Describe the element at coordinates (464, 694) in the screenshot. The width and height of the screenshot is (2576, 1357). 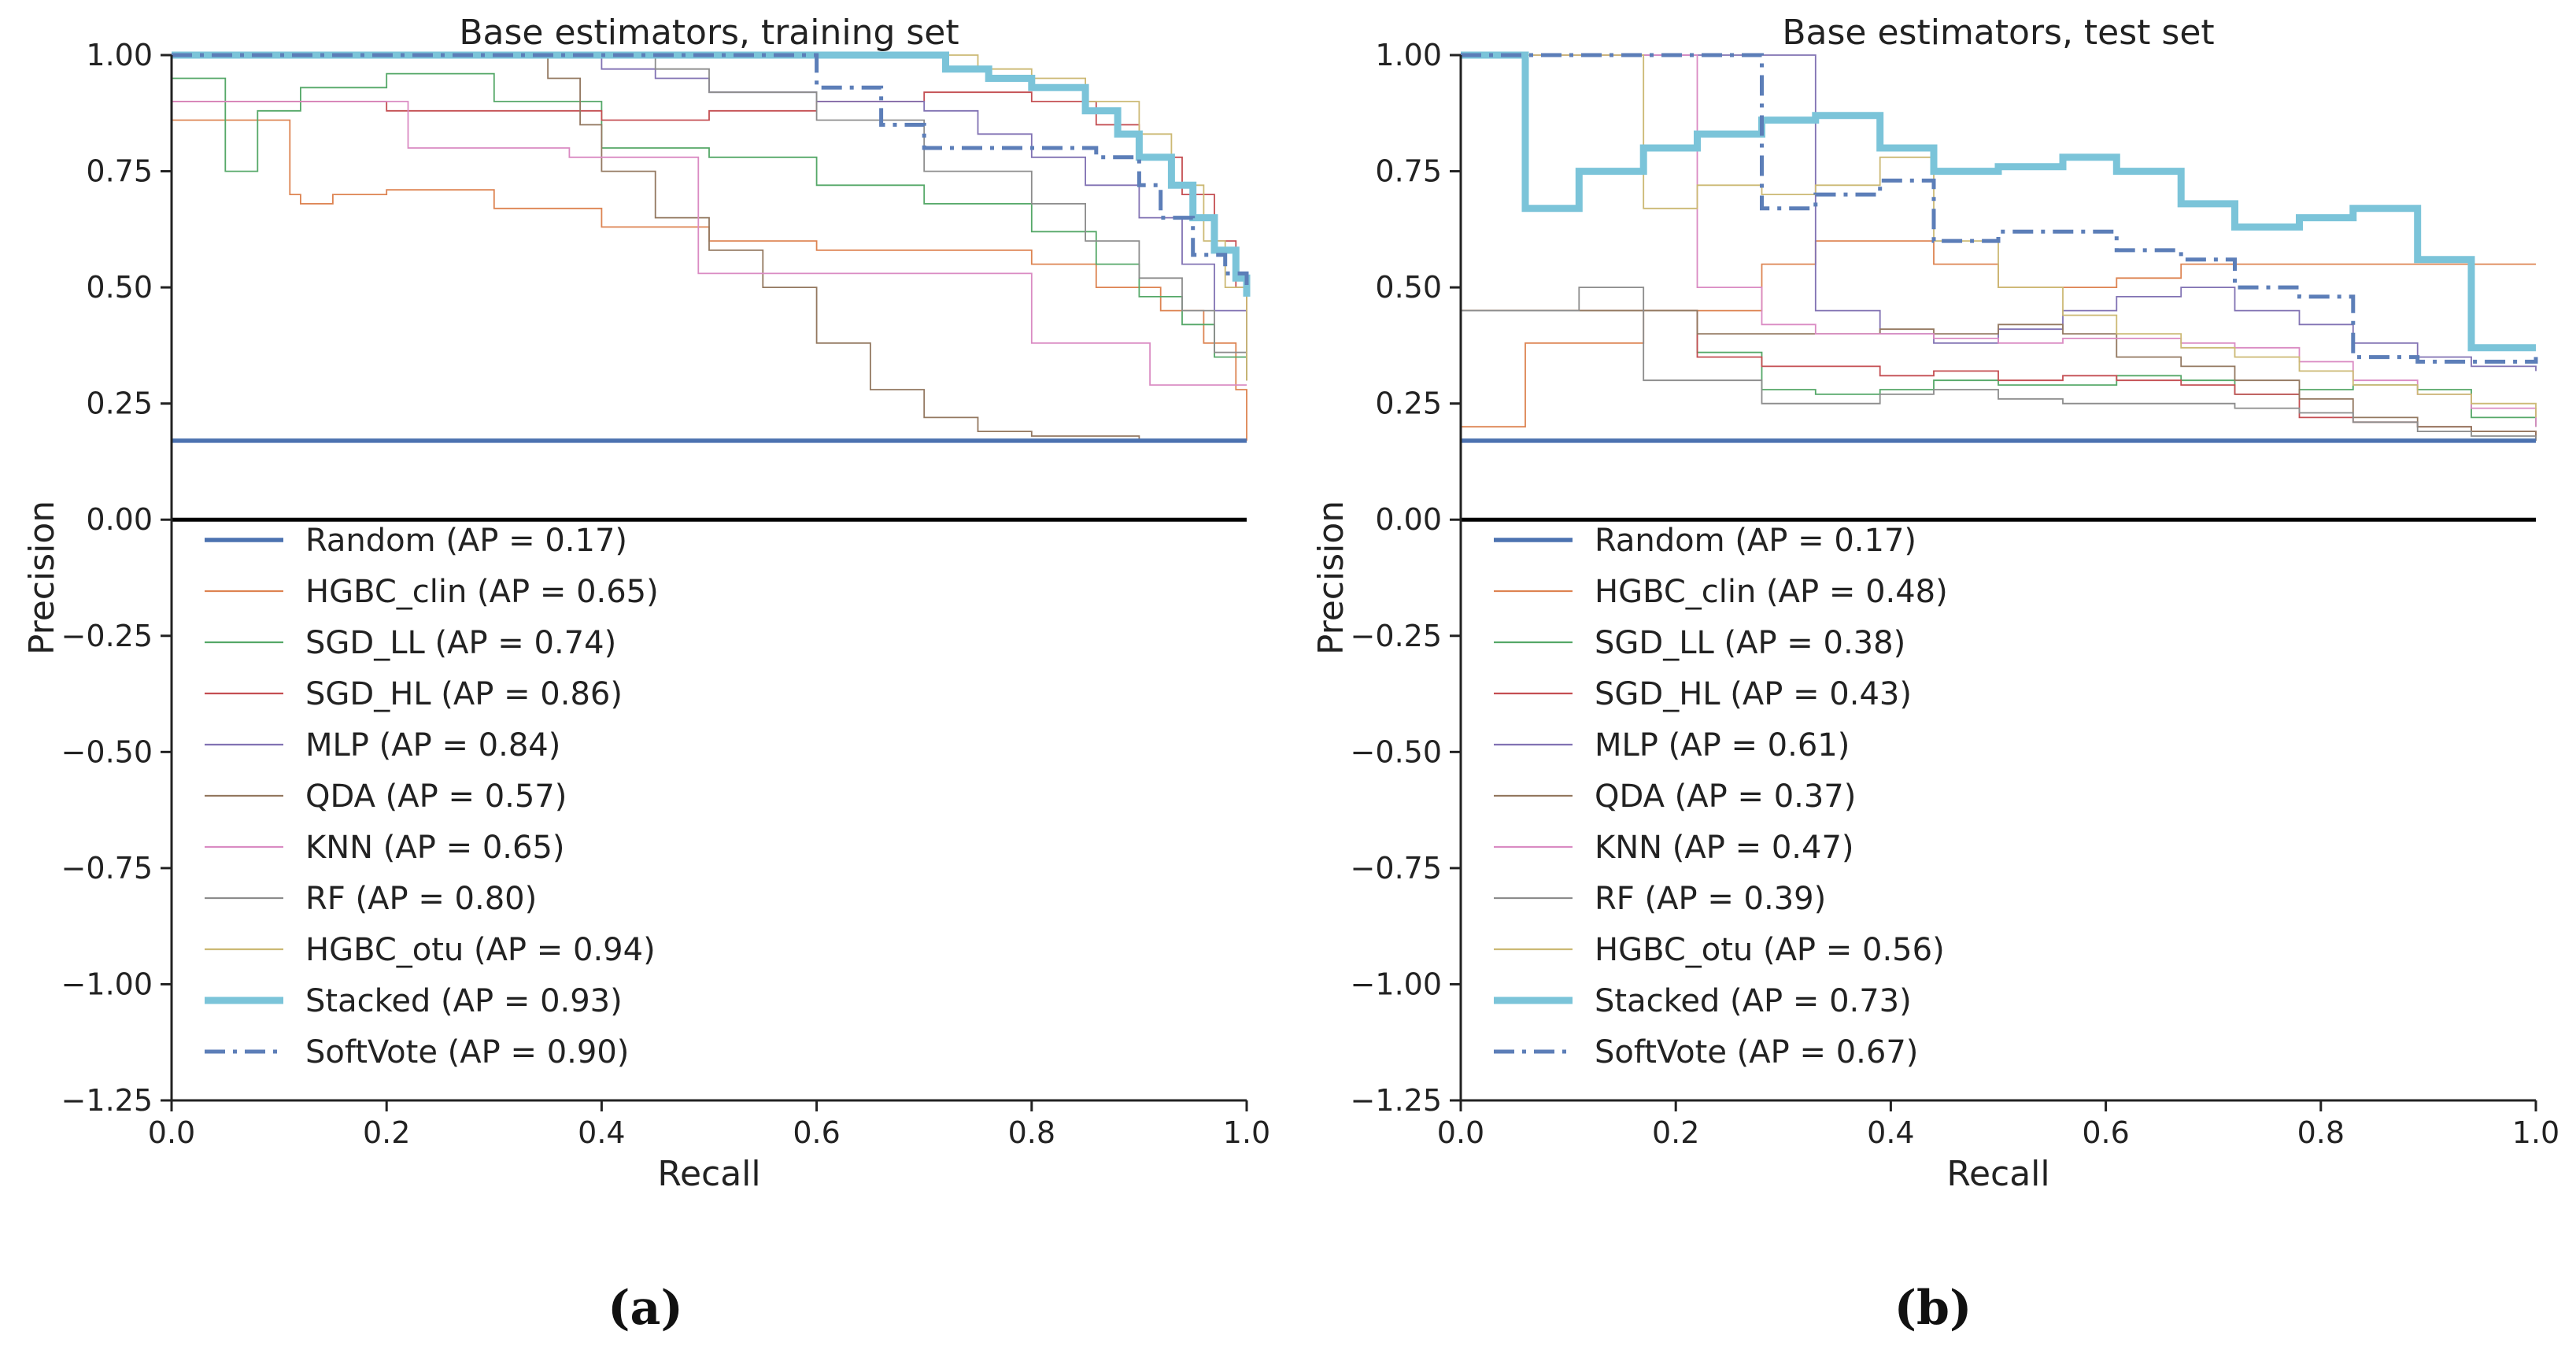
I see `legend-label: SGD_HL (AP = 0.86)` at that location.